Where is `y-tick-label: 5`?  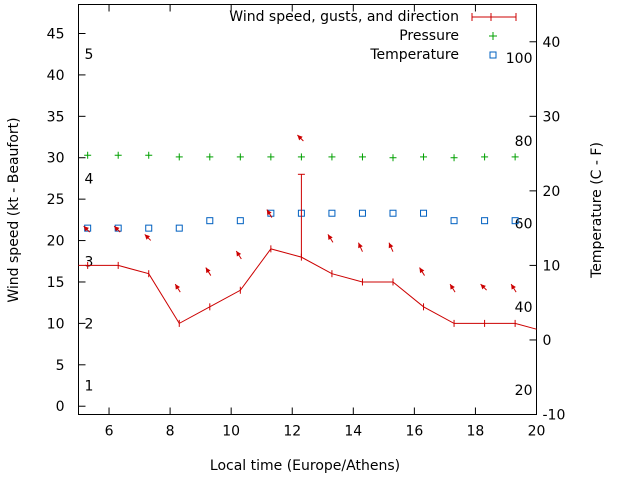
y-tick-label: 5 is located at coordinates (60, 366).